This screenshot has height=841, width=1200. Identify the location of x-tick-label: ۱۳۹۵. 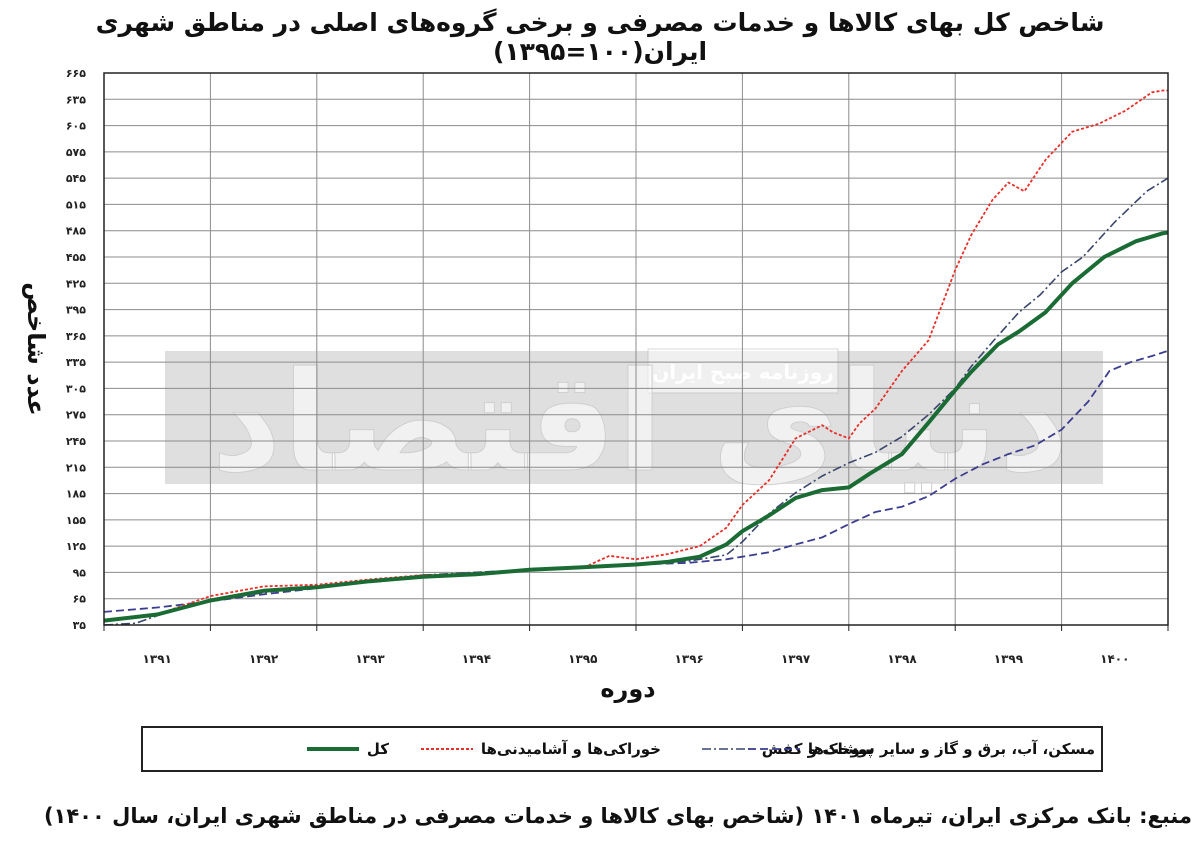
(582, 659).